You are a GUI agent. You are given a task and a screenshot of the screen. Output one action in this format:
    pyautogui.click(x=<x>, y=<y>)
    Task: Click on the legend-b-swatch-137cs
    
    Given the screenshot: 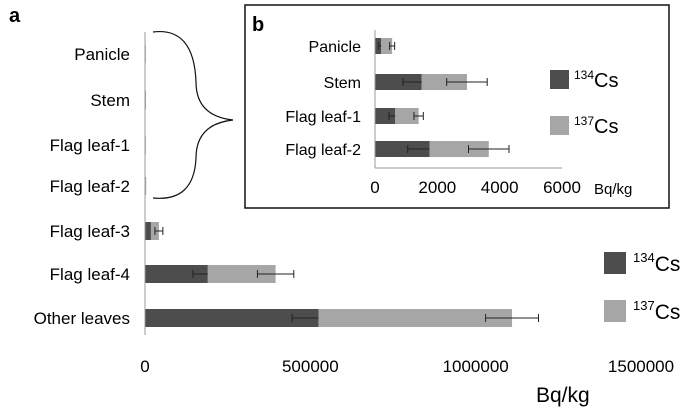 What is the action you would take?
    pyautogui.click(x=559, y=125)
    